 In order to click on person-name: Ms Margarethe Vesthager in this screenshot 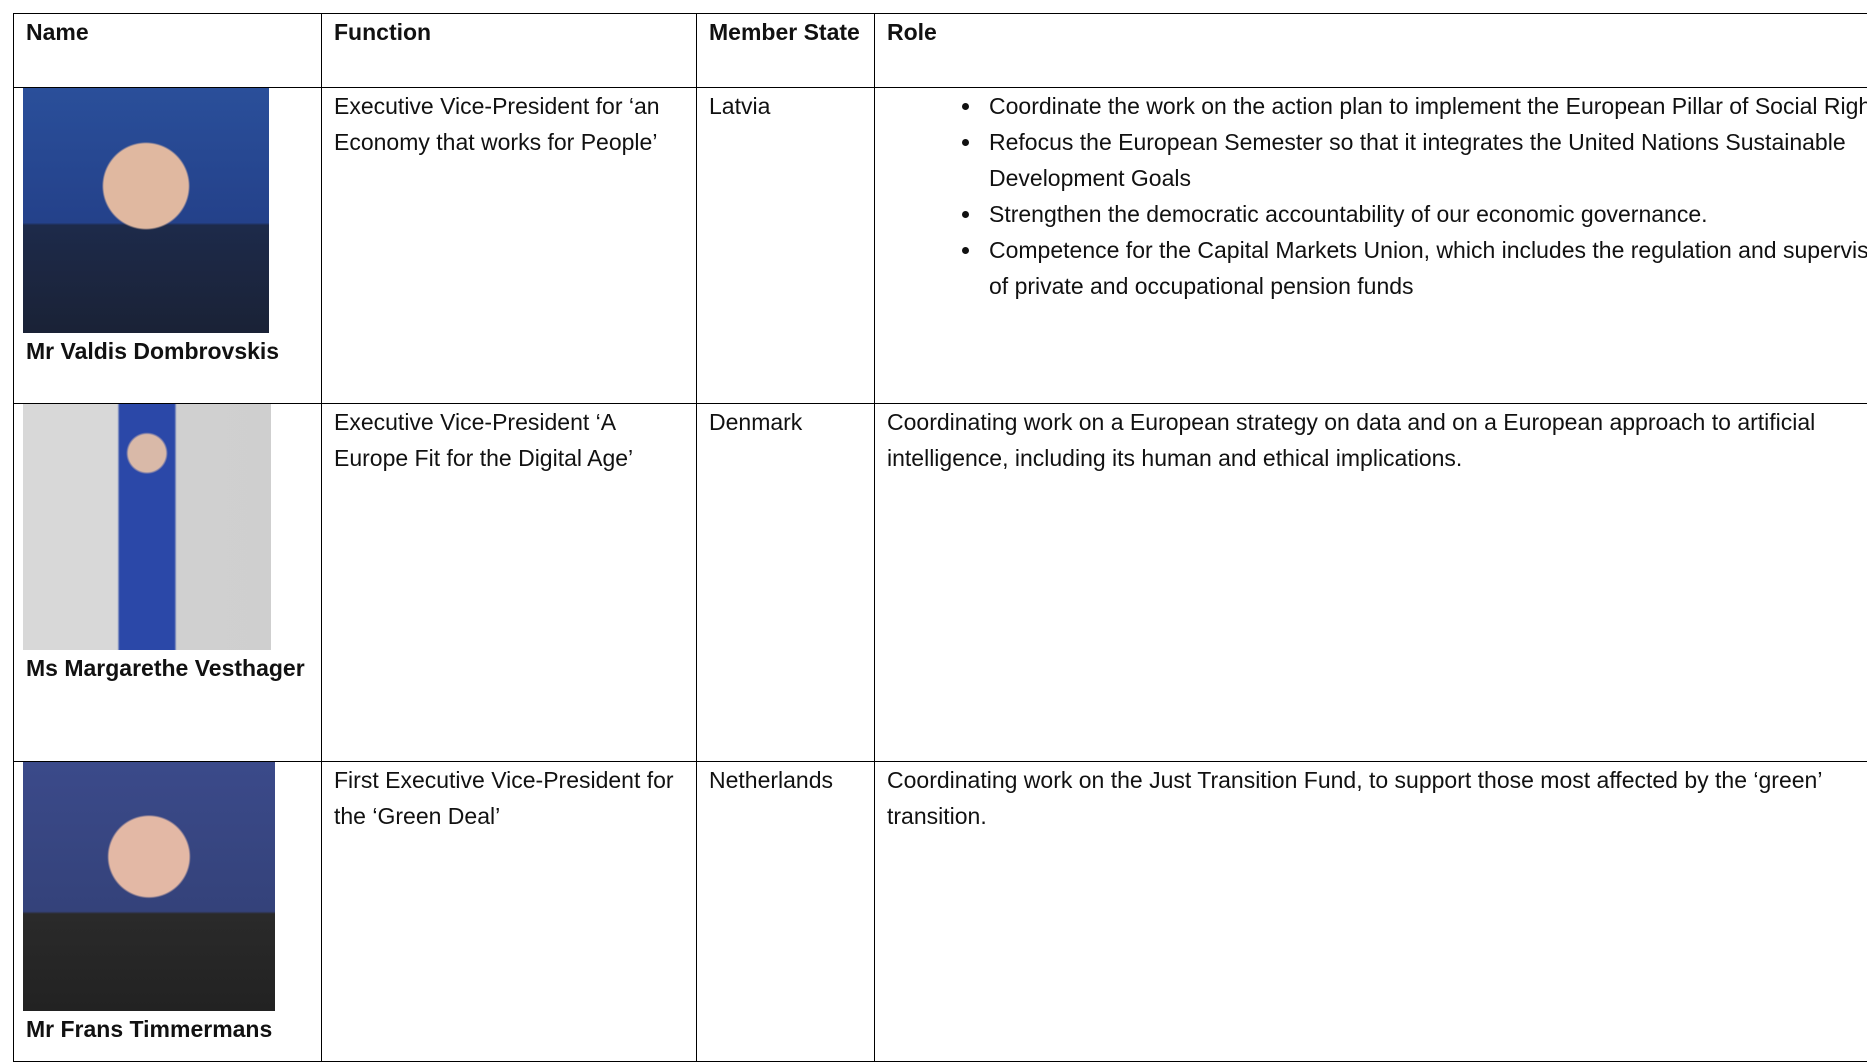, I will do `click(167, 668)`.